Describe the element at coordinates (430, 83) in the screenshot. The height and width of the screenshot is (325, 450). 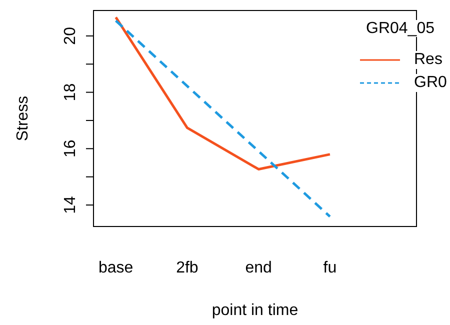
I see `legend-label: GR0` at that location.